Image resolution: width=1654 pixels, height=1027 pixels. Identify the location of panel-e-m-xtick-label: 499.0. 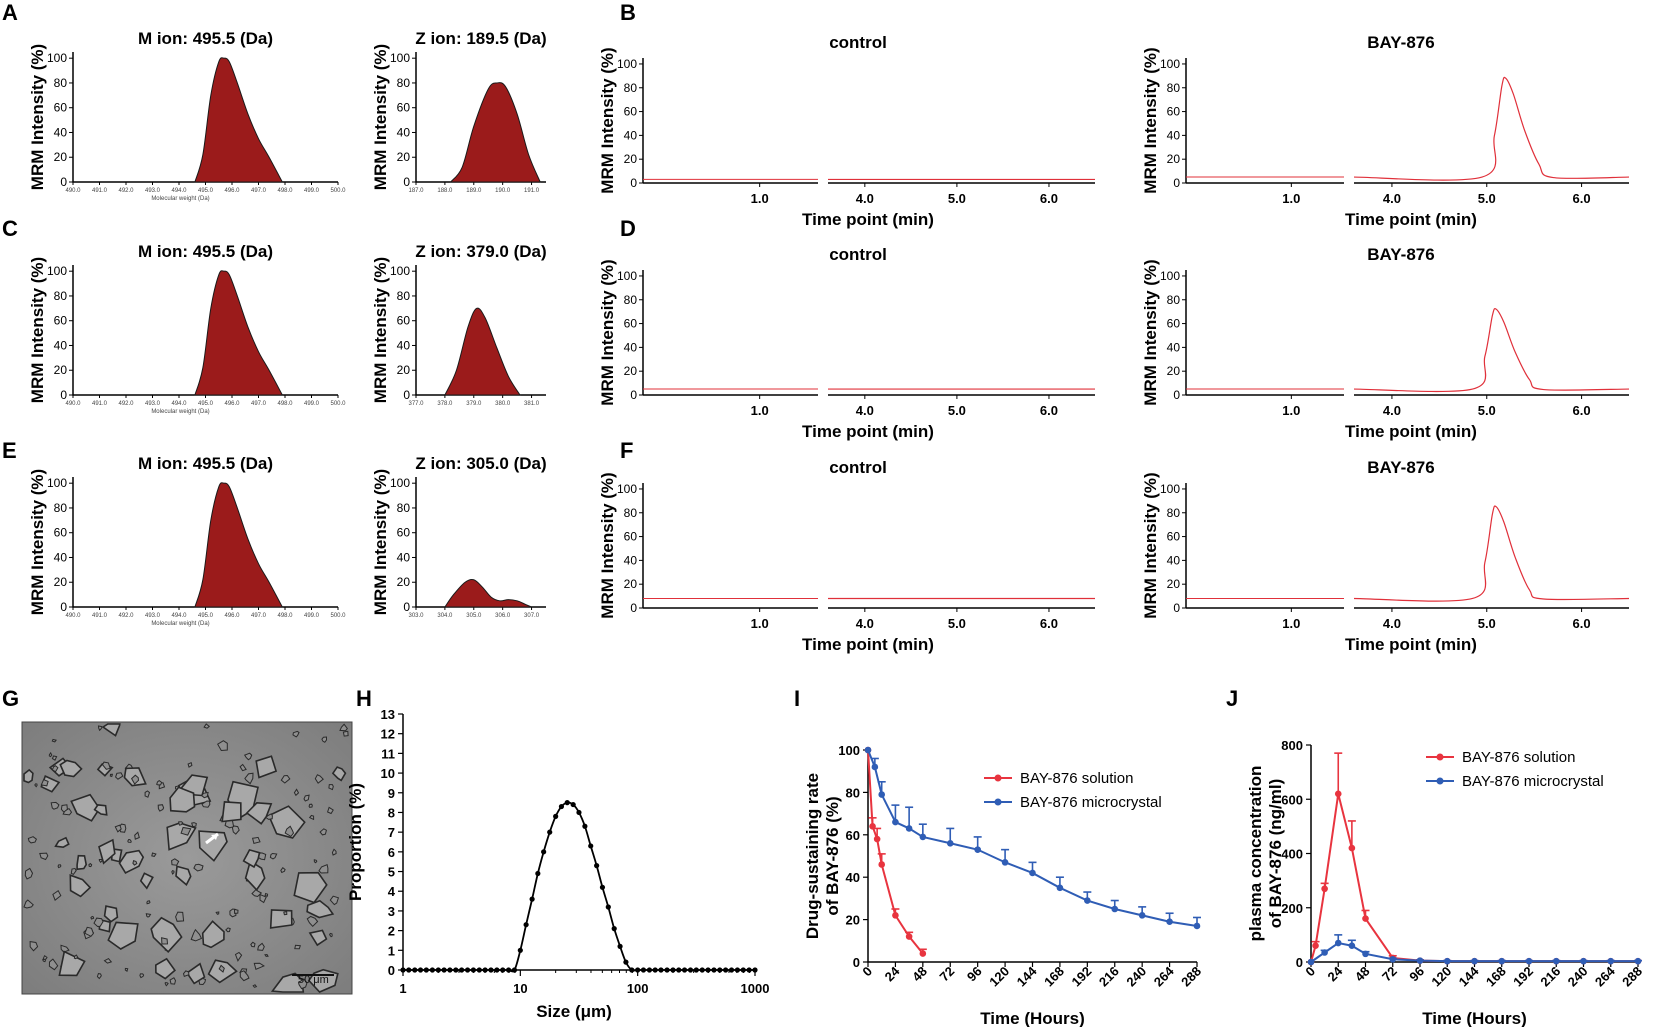
(312, 616).